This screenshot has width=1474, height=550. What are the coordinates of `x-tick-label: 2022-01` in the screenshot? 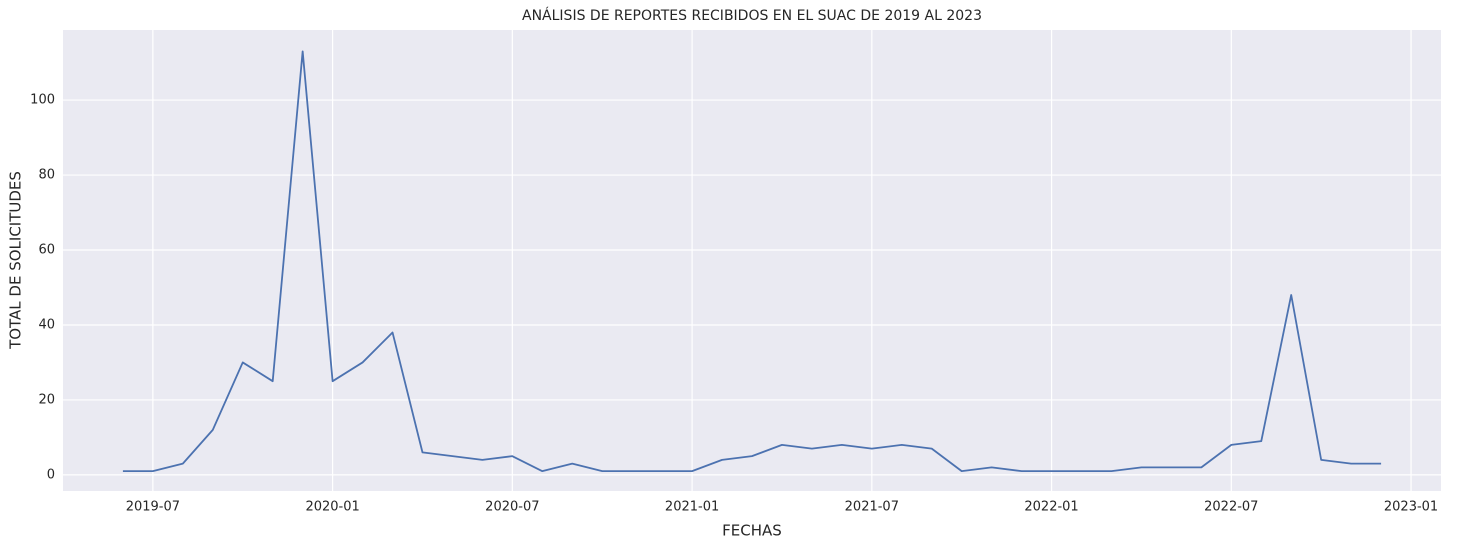 It's located at (1051, 507).